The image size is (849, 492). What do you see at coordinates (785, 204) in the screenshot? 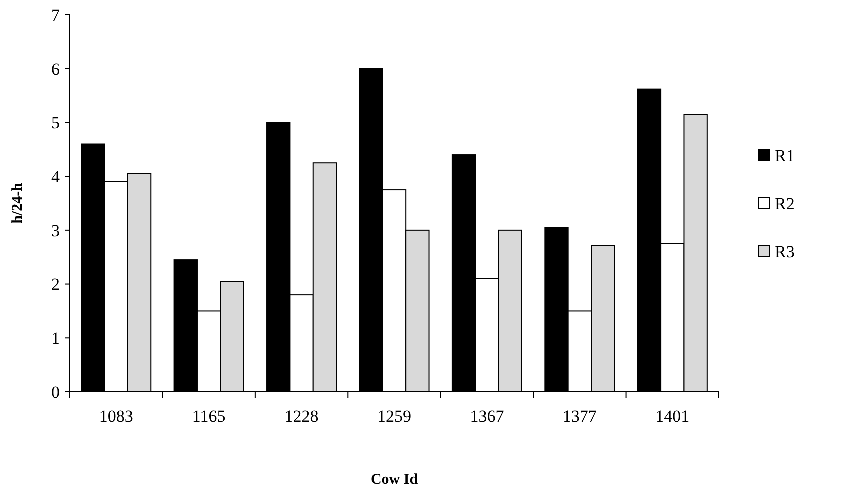
I see `legend-label: R2` at bounding box center [785, 204].